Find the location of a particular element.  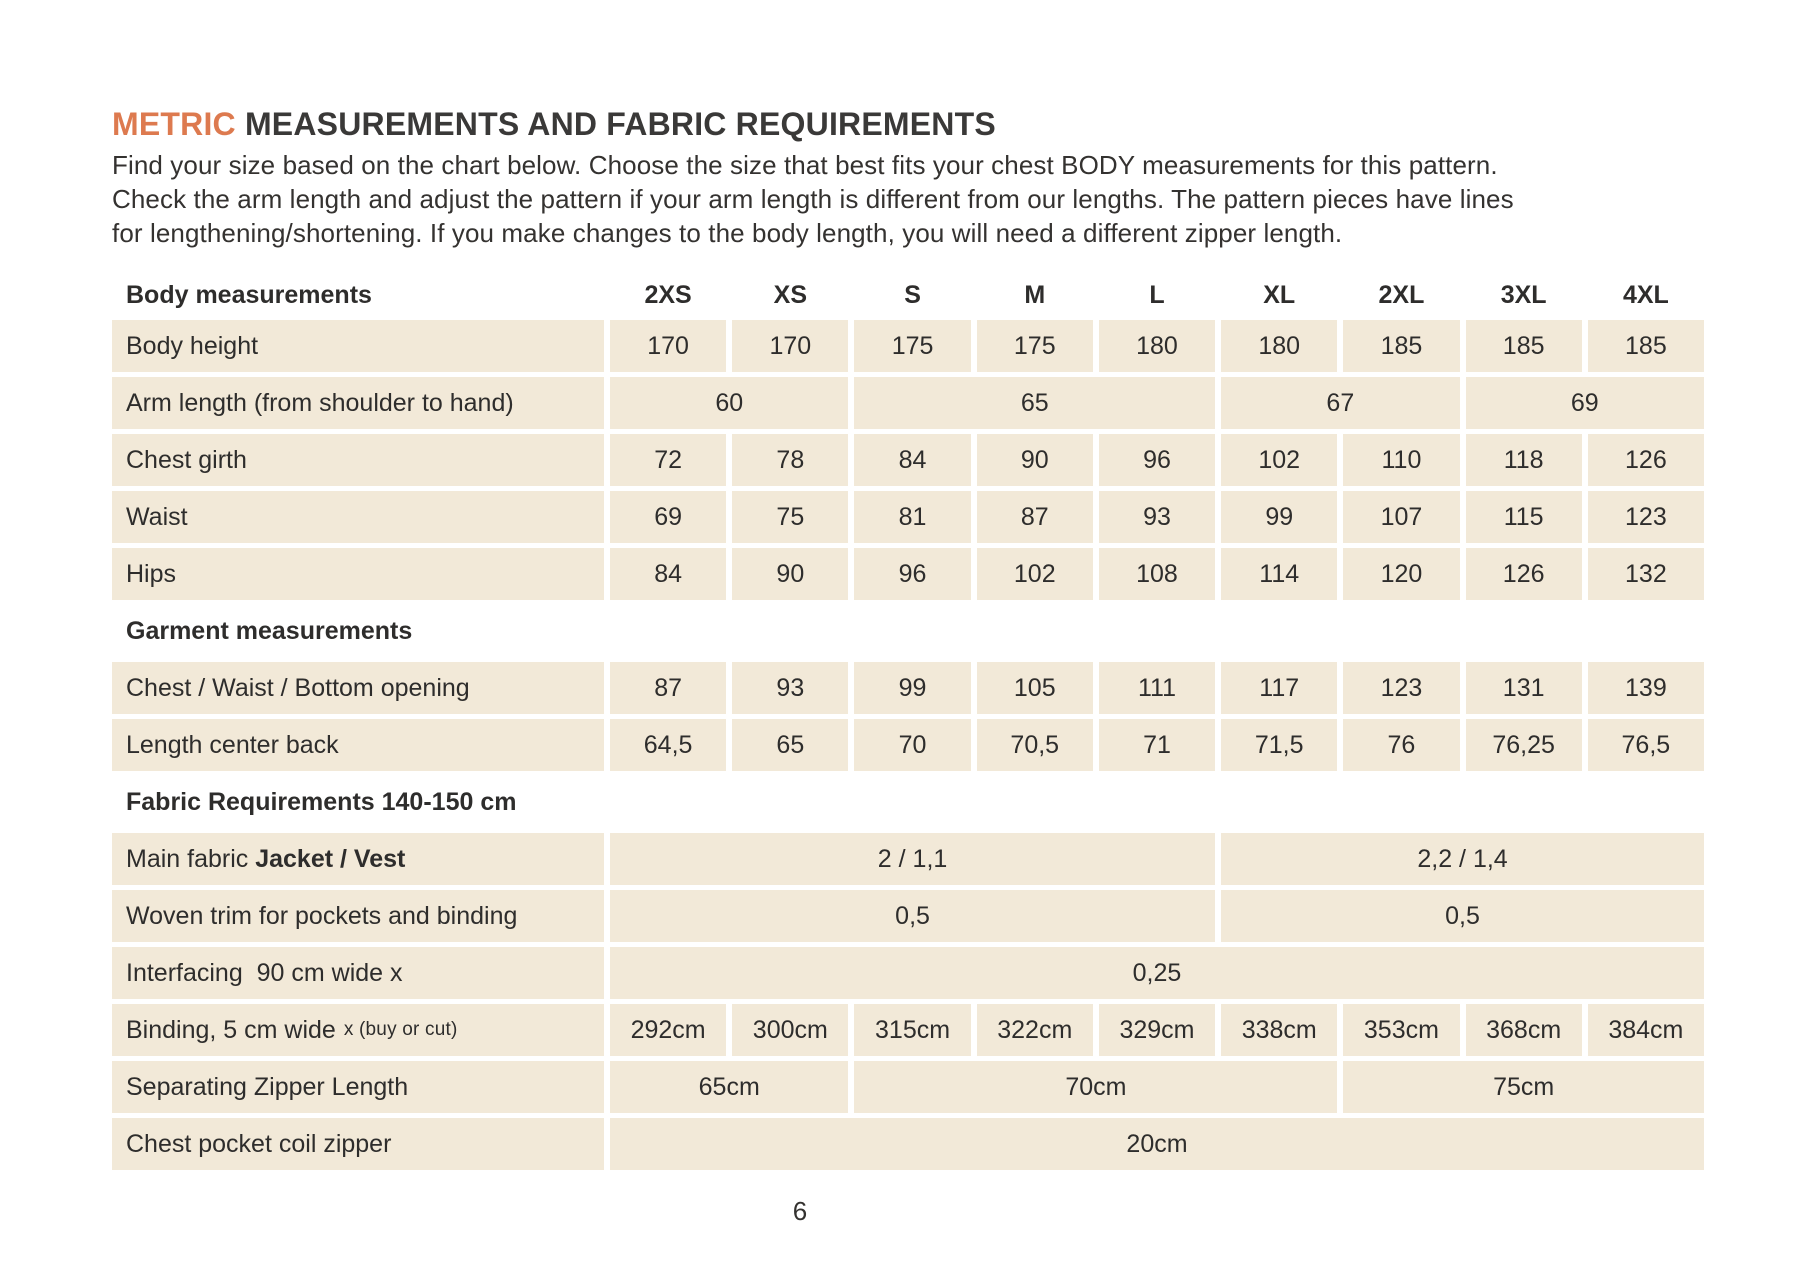

table-cell: 117 is located at coordinates (1279, 688).